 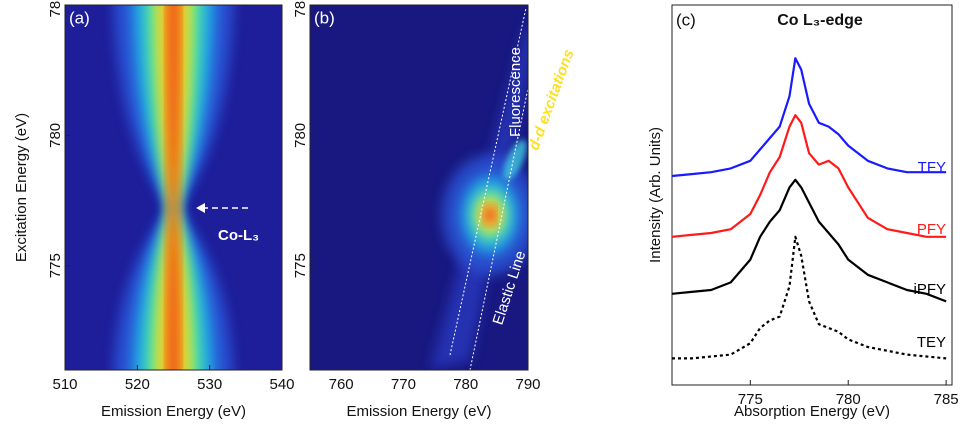 What do you see at coordinates (79, 17) in the screenshot?
I see `panel-label: (a)` at bounding box center [79, 17].